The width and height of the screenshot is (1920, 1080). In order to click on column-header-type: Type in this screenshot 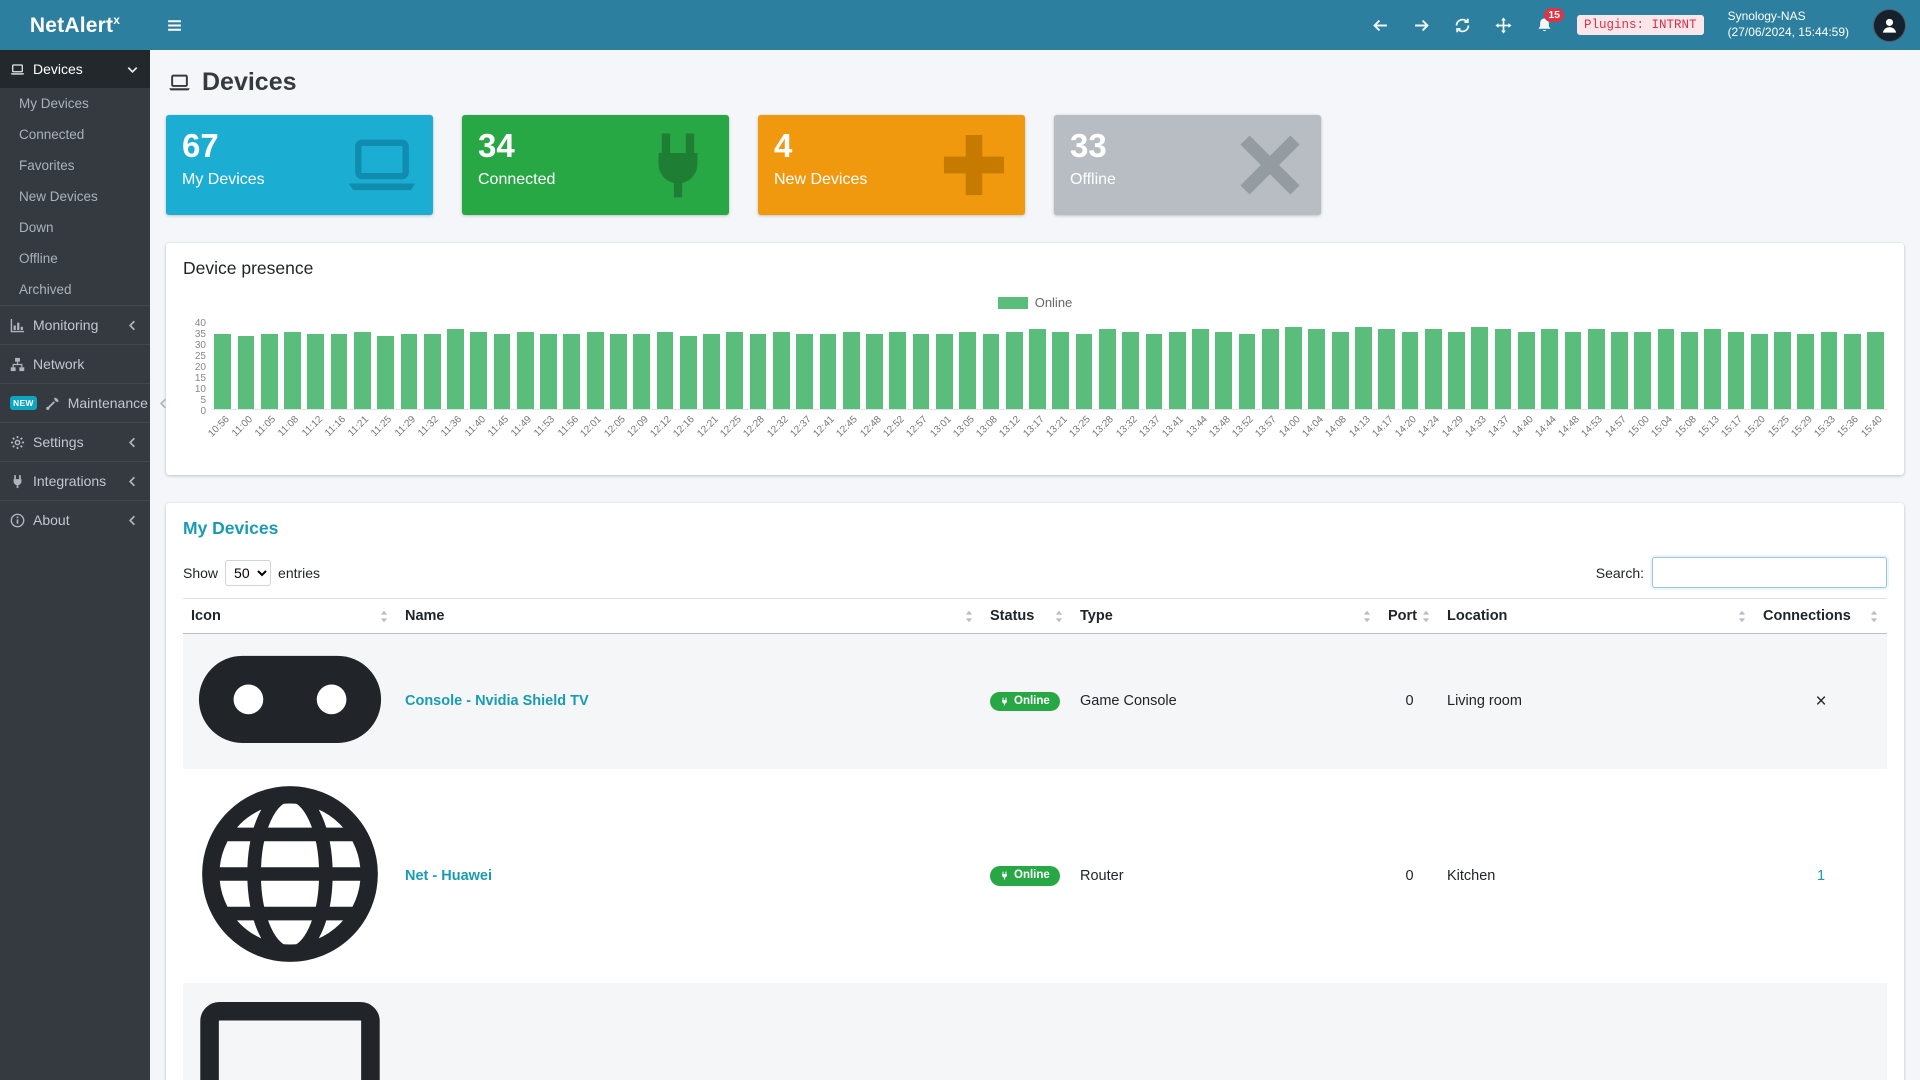, I will do `click(1226, 616)`.